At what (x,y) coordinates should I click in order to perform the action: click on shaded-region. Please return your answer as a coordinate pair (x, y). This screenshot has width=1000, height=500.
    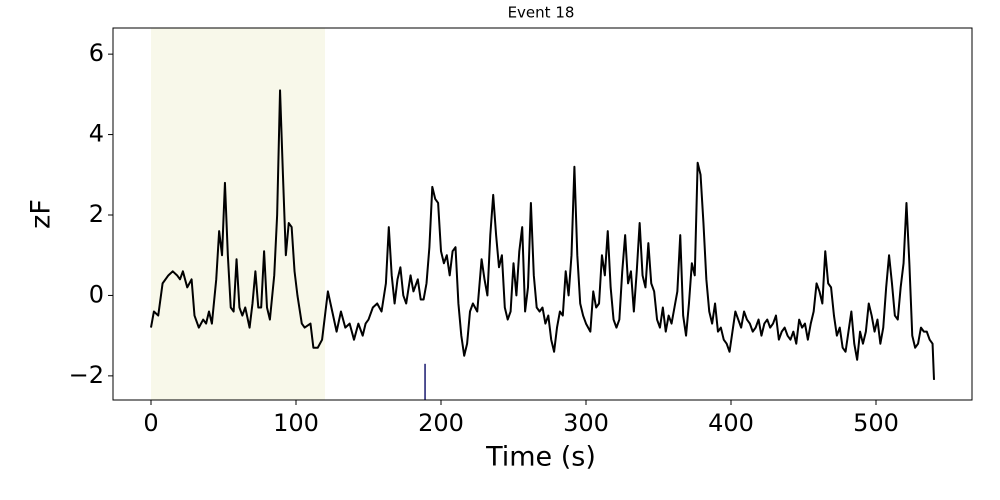
    Looking at the image, I should click on (237, 214).